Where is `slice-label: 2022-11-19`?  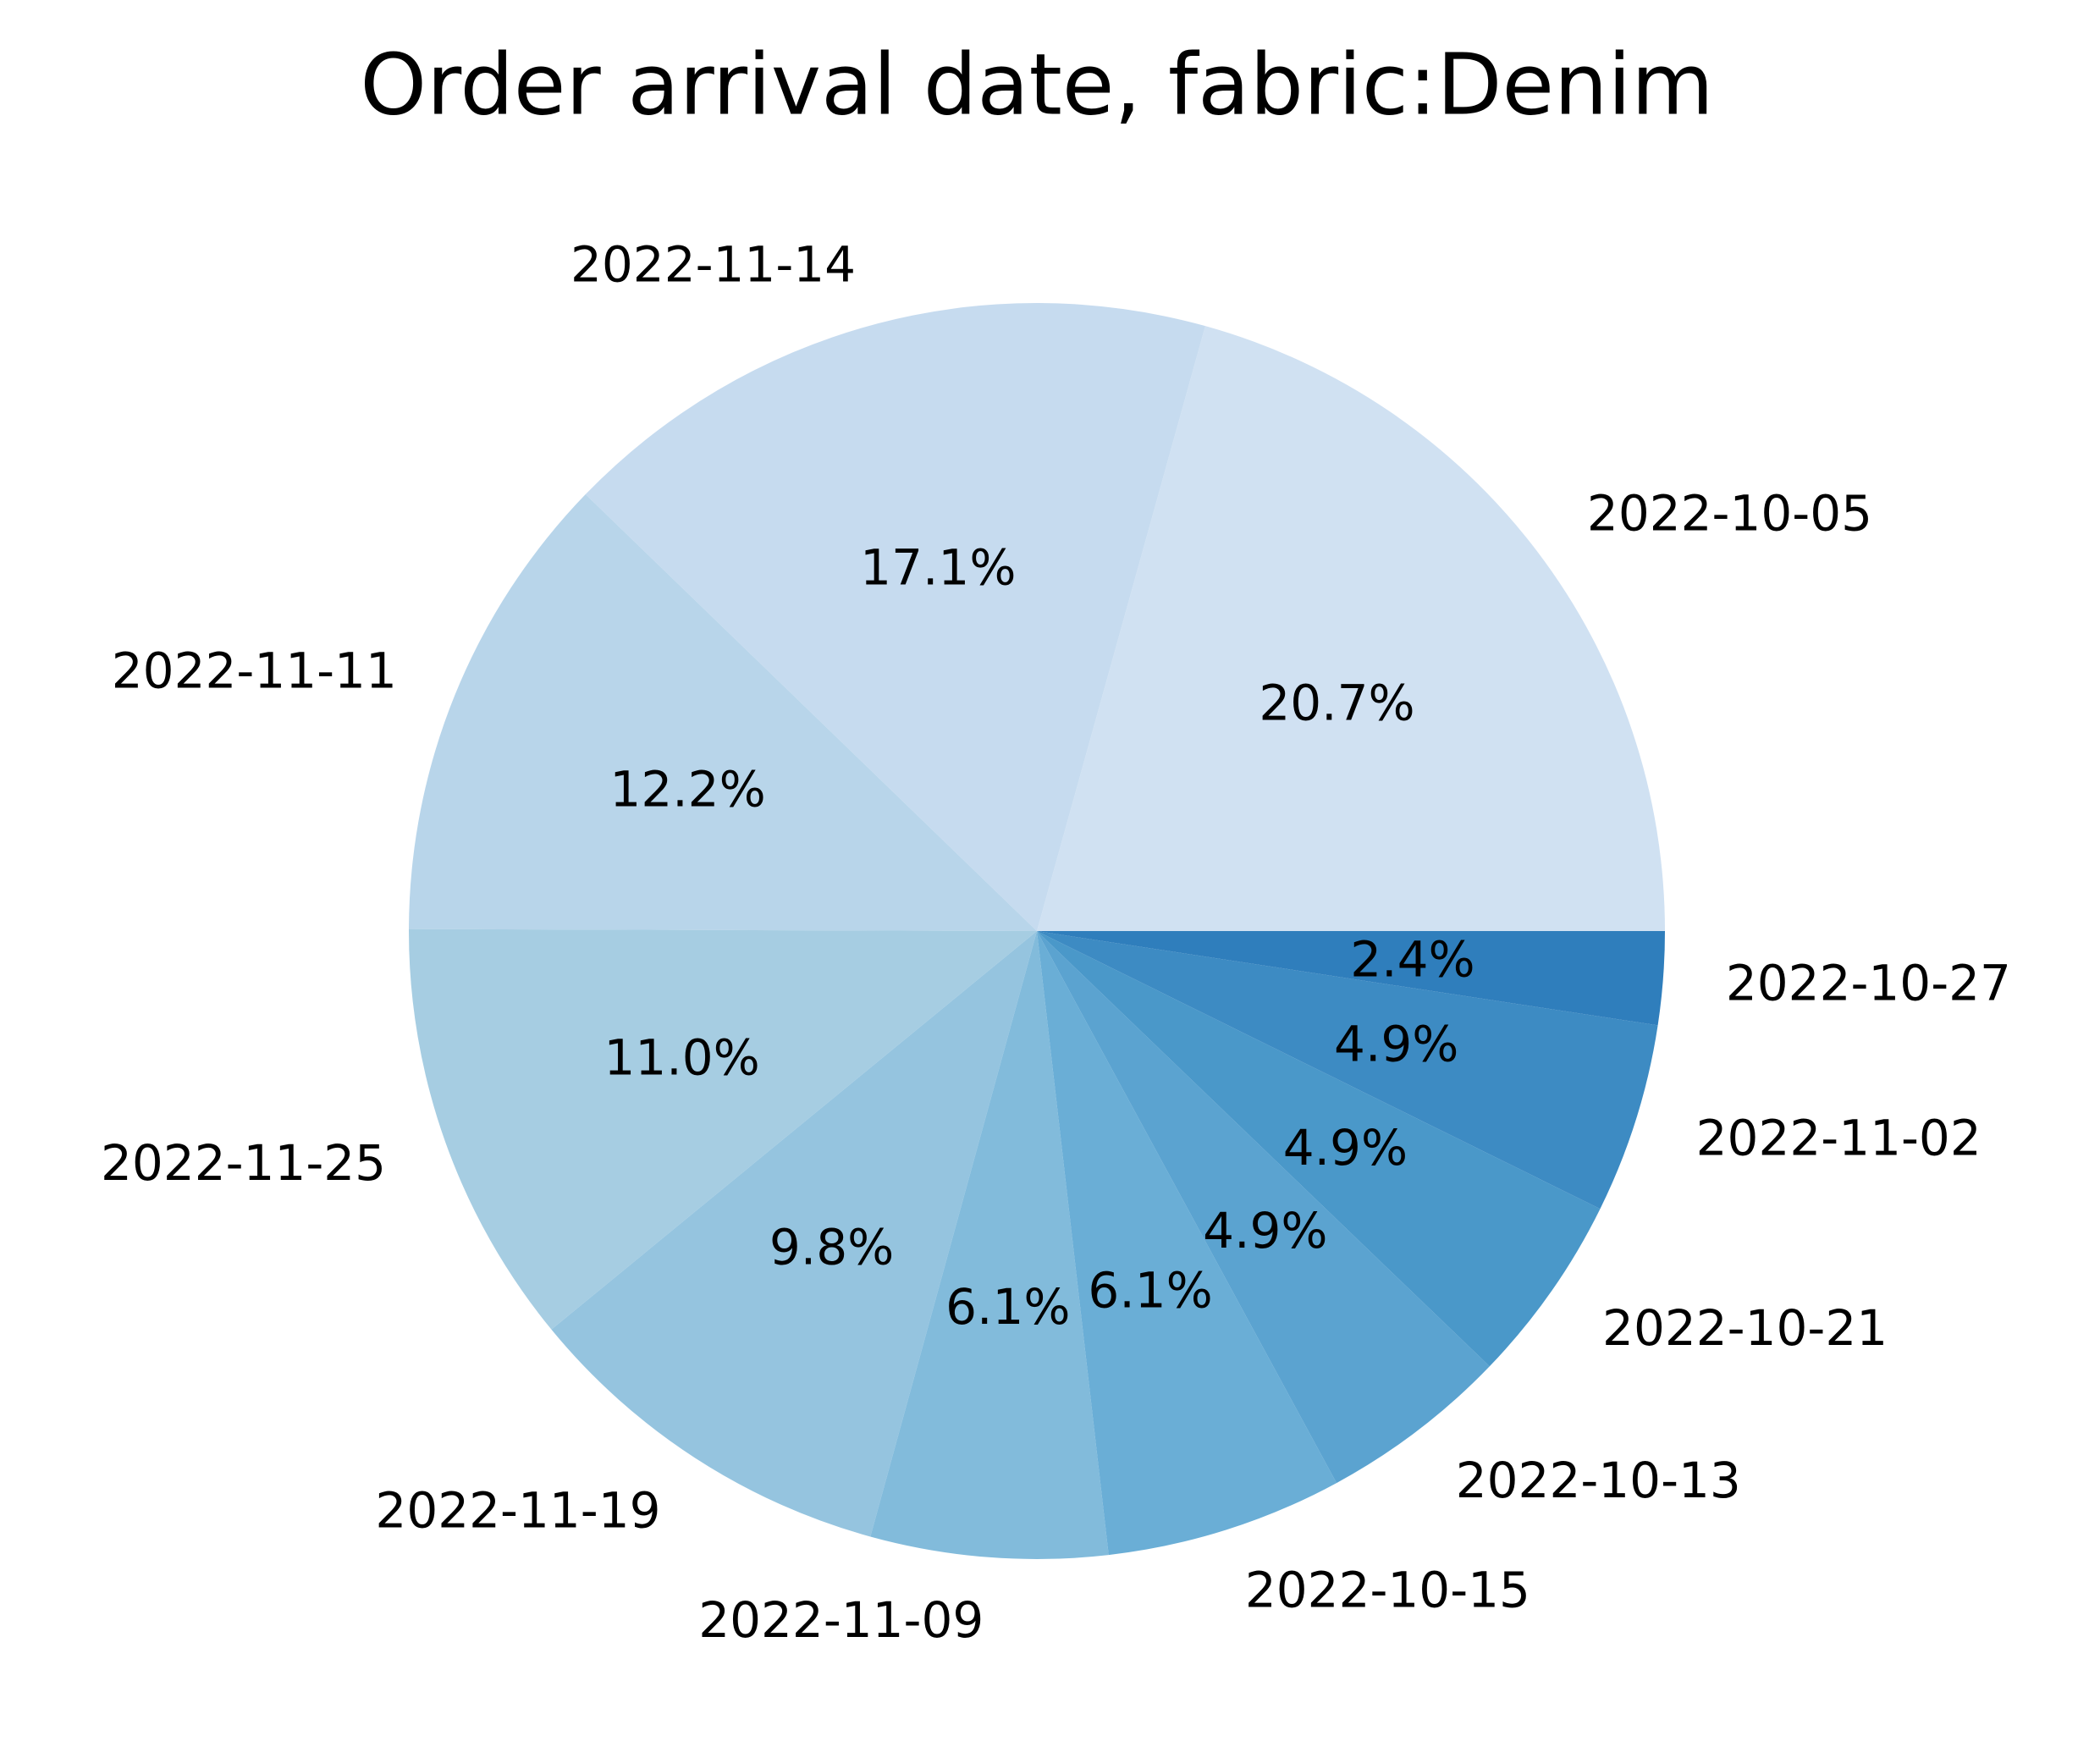 slice-label: 2022-11-19 is located at coordinates (517, 1511).